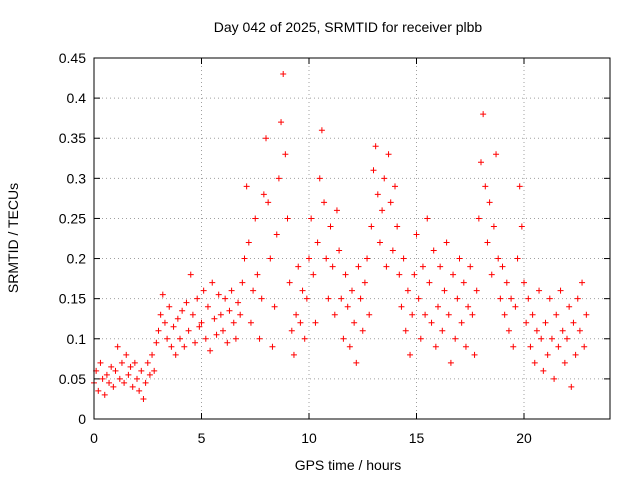  Describe the element at coordinates (72, 299) in the screenshot. I see `y-tick-label: 0.15` at that location.